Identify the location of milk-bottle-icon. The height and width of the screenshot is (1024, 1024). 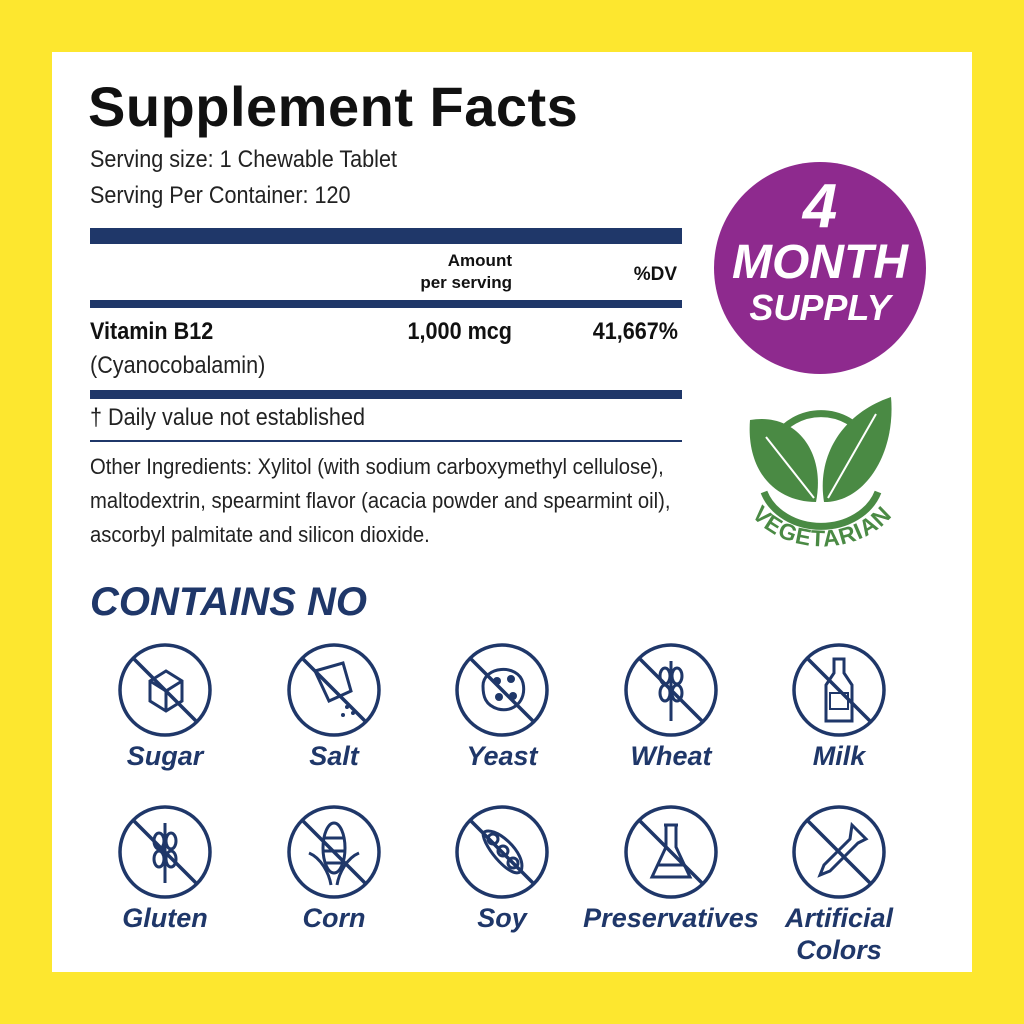
(839, 690).